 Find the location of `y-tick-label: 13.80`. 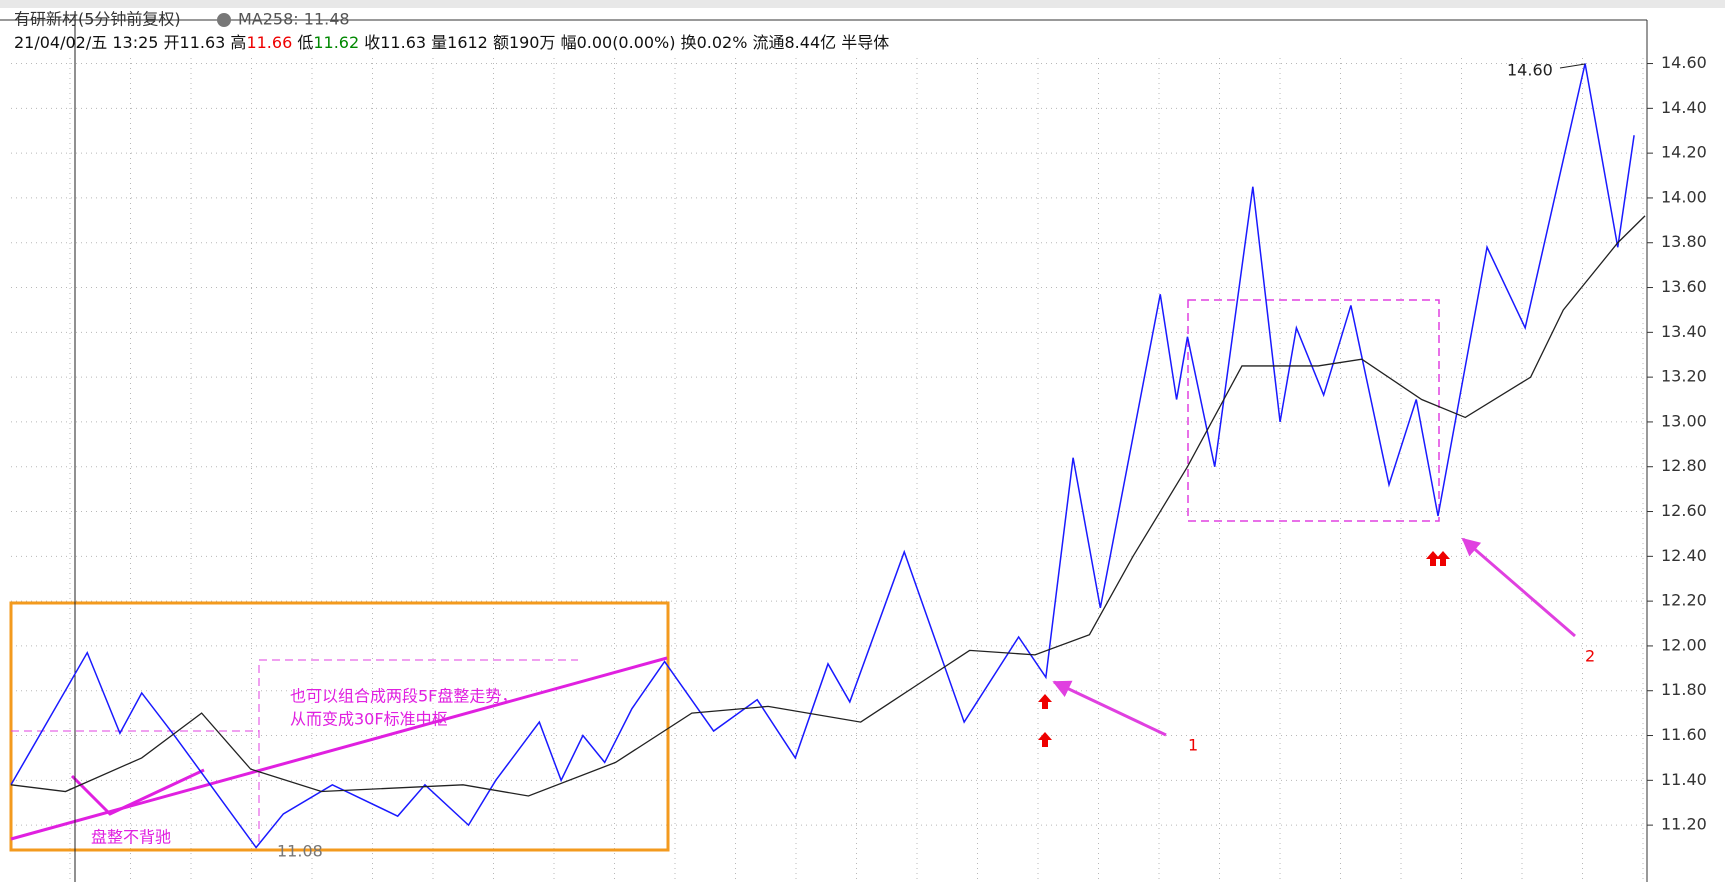

y-tick-label: 13.80 is located at coordinates (1684, 241).